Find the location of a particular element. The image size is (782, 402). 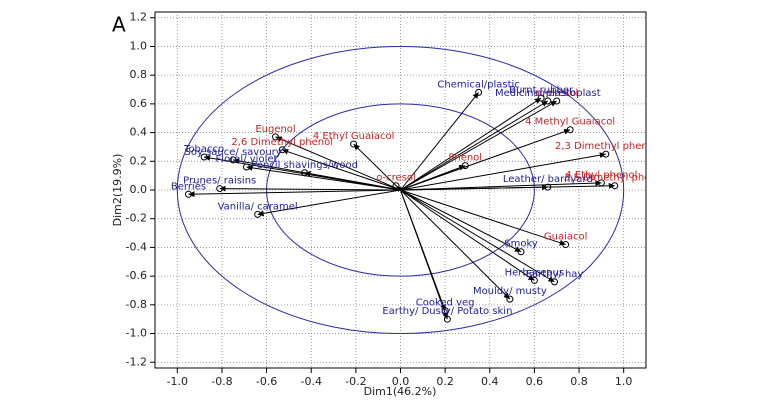

x-tick-label: -1.0 is located at coordinates (177, 381).